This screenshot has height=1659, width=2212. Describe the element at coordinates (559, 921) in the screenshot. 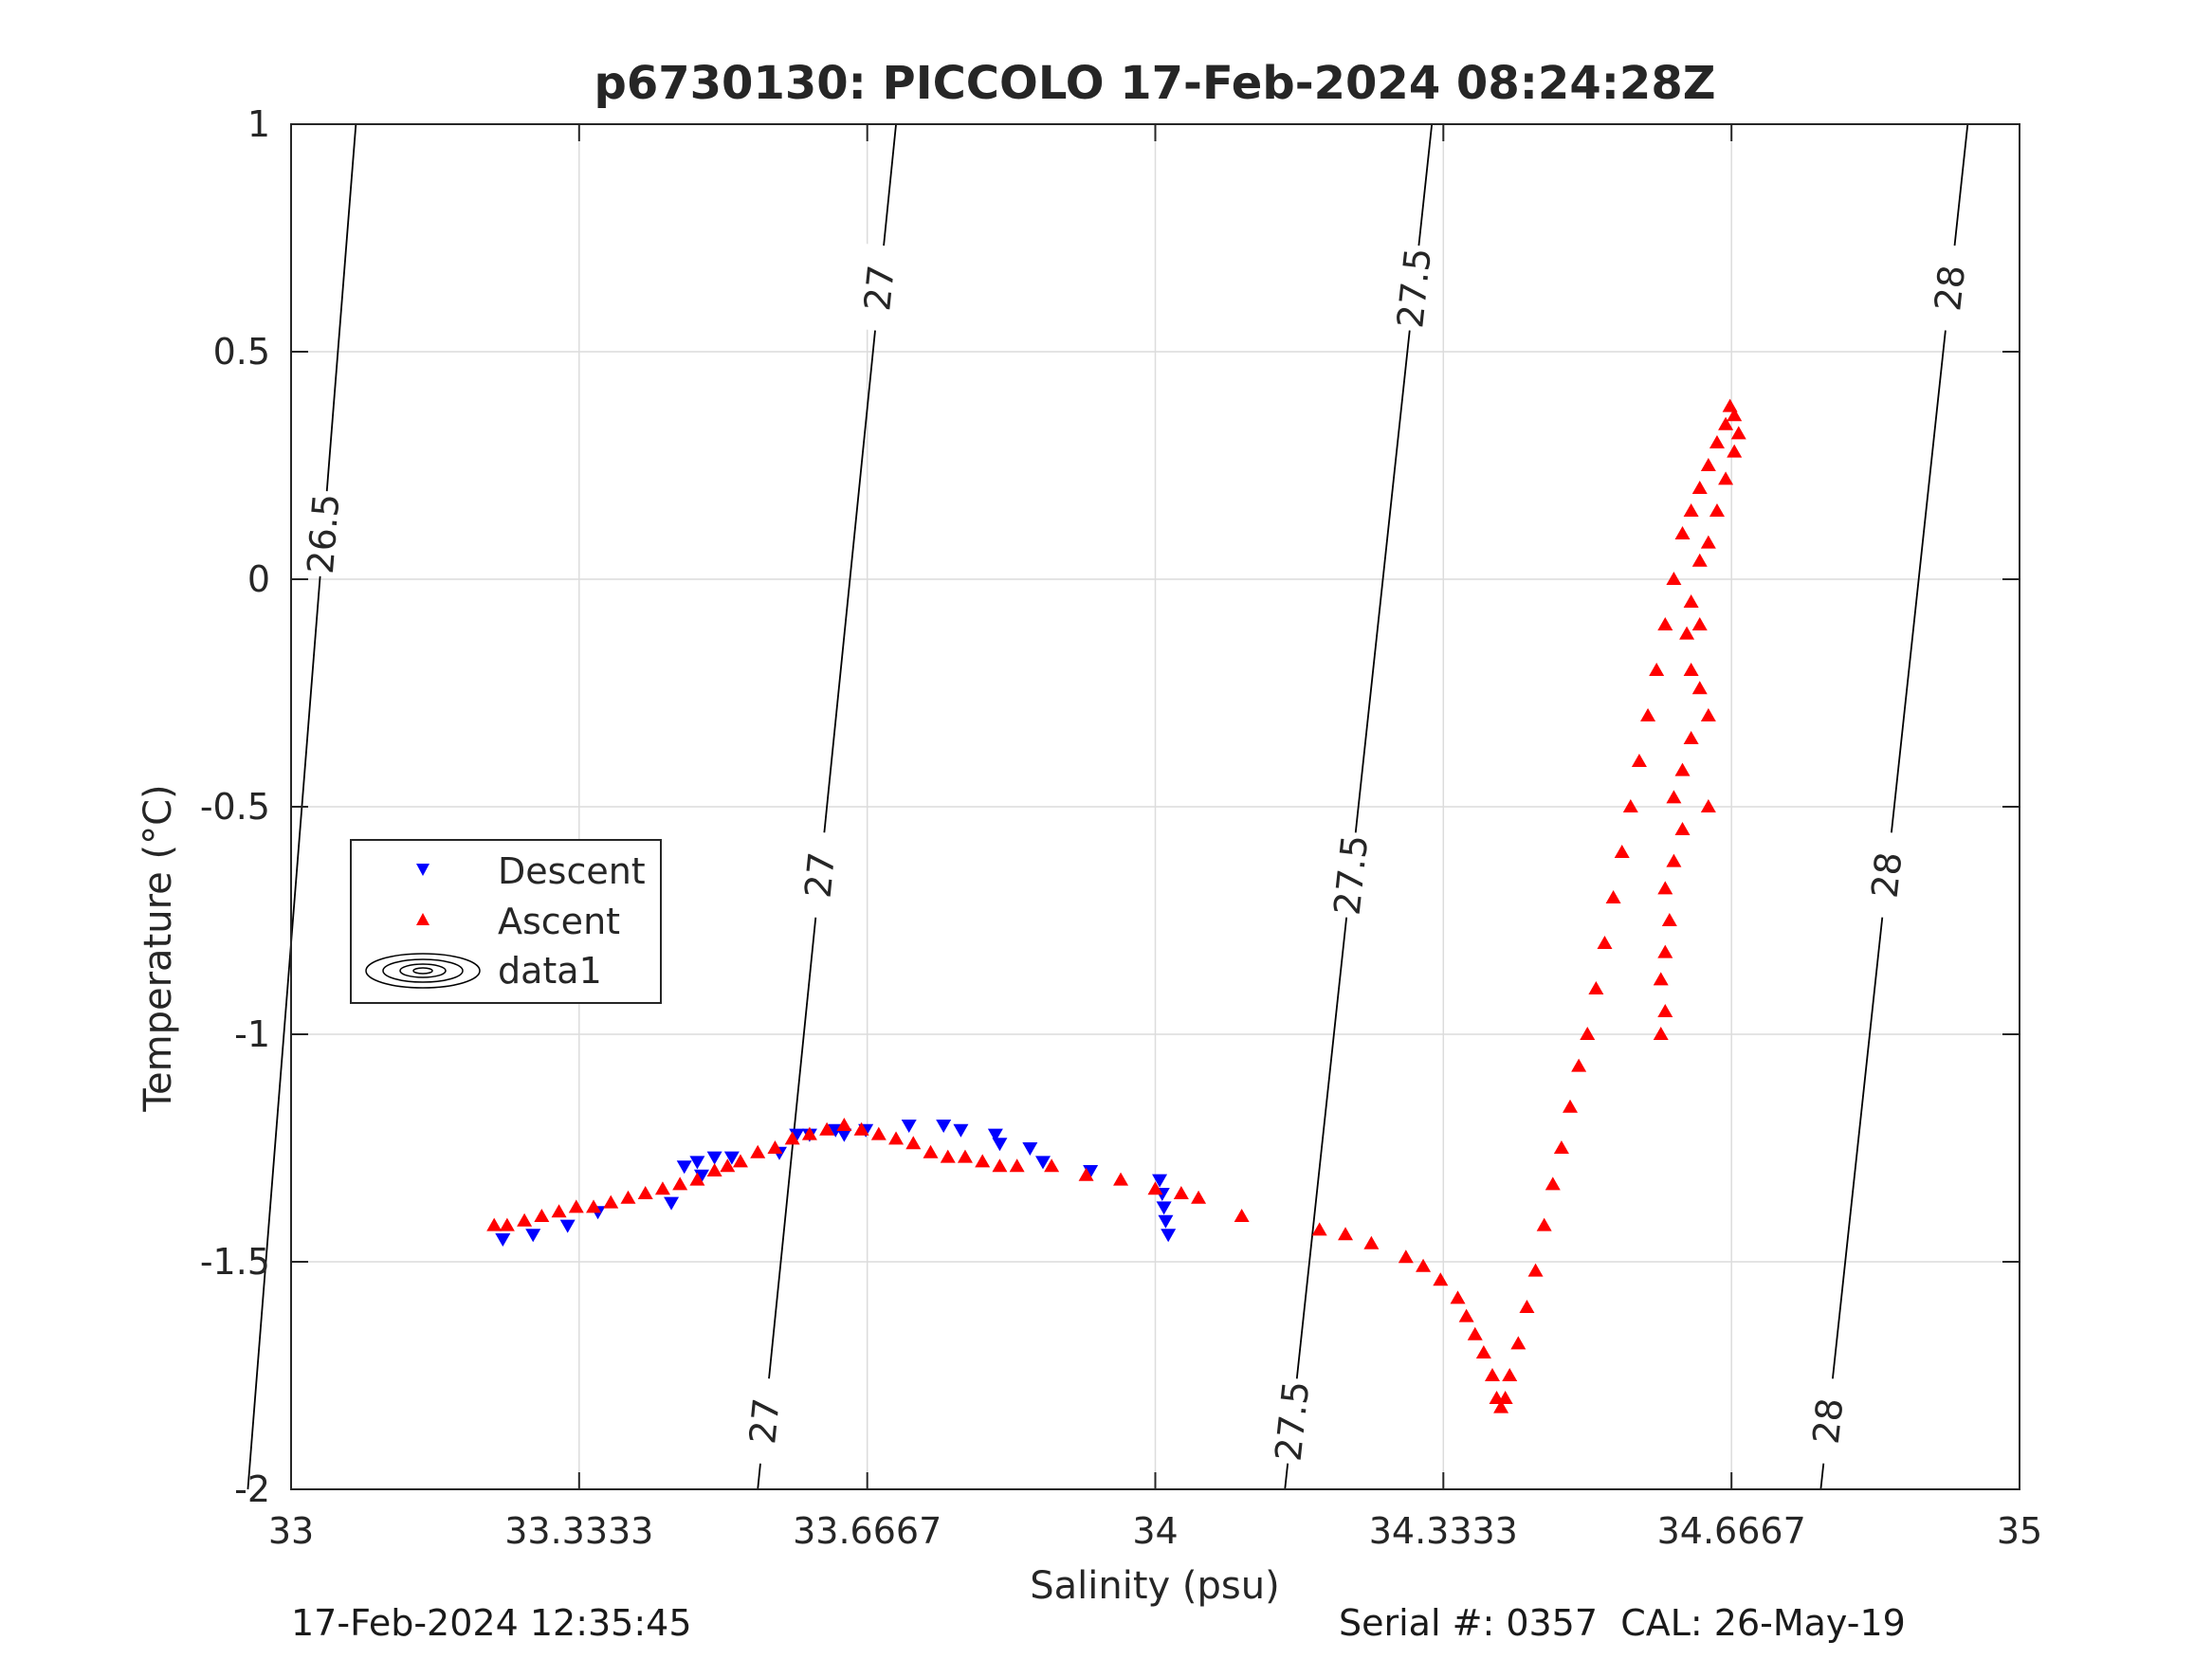

I see `legend-ascent-label: Ascent` at that location.